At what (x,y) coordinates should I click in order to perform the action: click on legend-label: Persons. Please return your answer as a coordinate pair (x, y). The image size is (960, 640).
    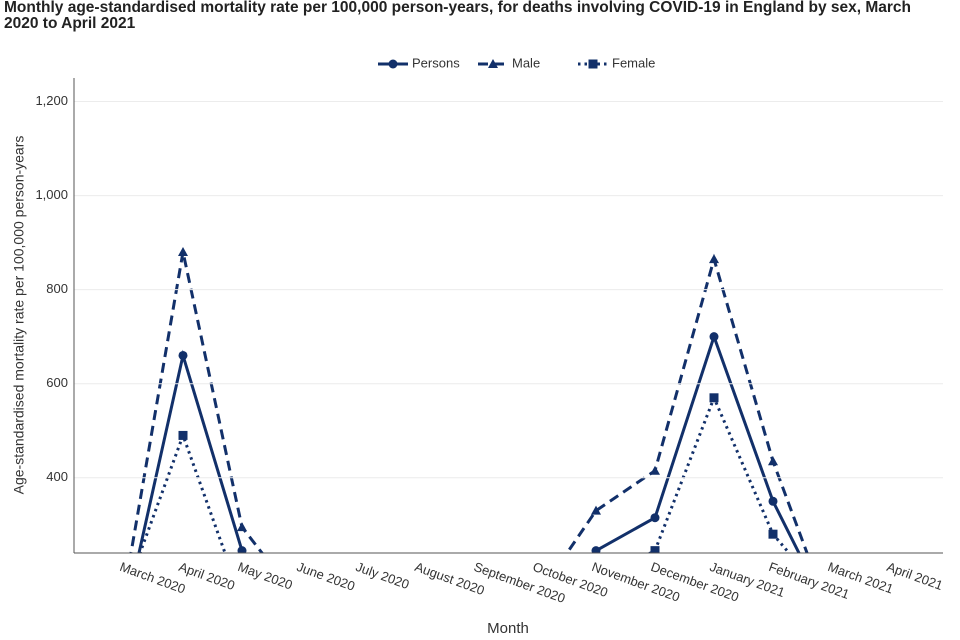
    Looking at the image, I should click on (436, 62).